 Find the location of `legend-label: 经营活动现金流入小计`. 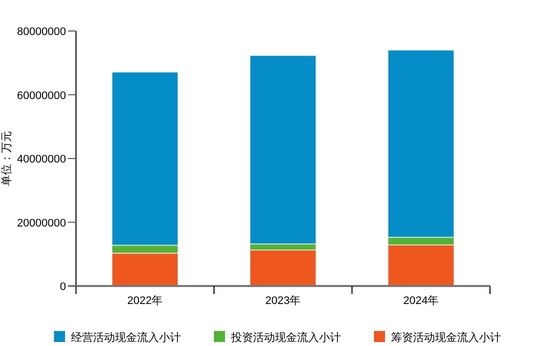

legend-label: 经营活动现金流入小计 is located at coordinates (126, 337).